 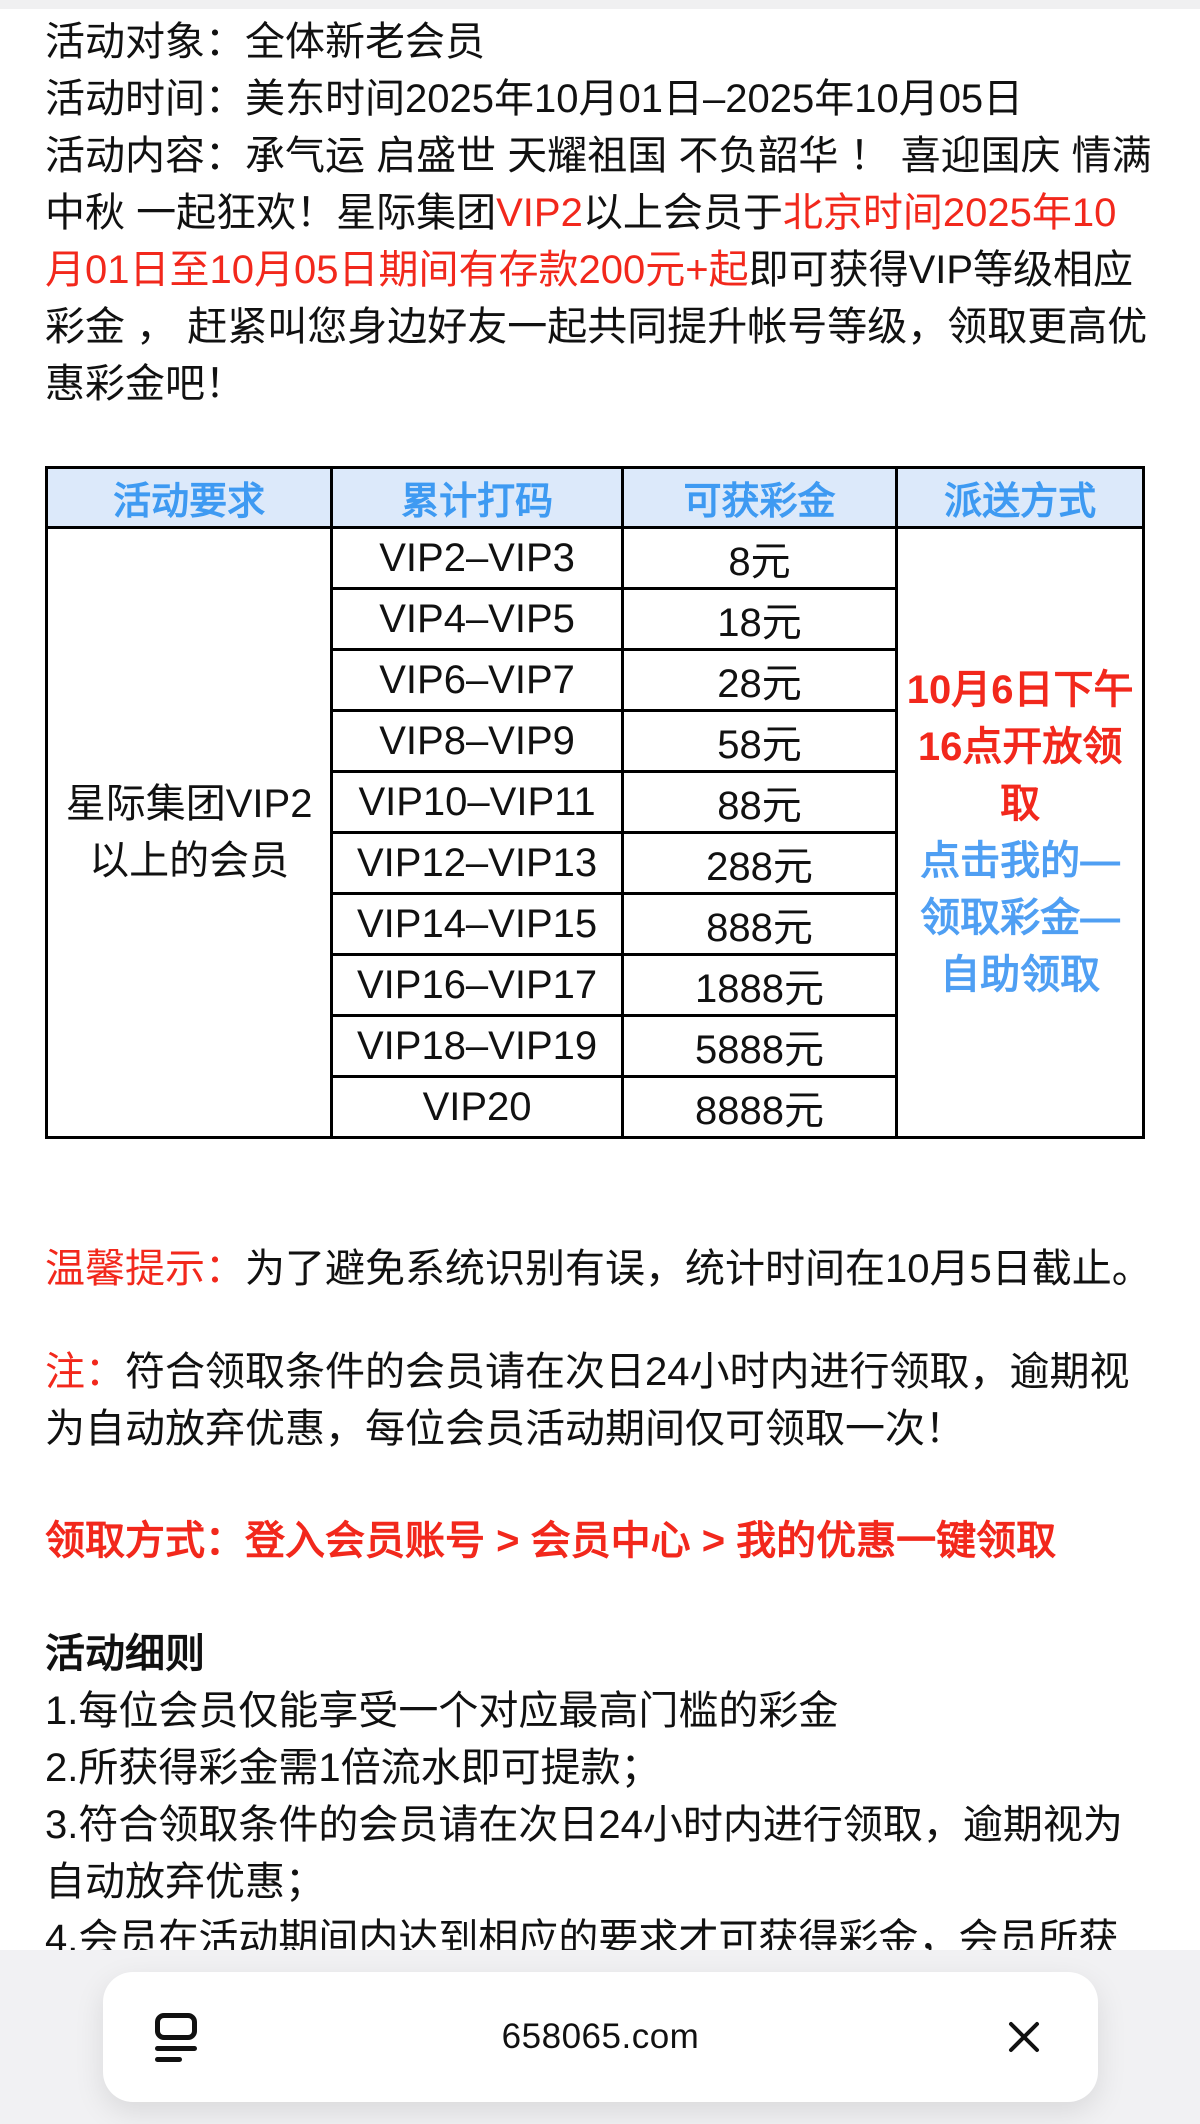 I want to click on tier-cell: VIP18–VIP19, so click(x=477, y=1046).